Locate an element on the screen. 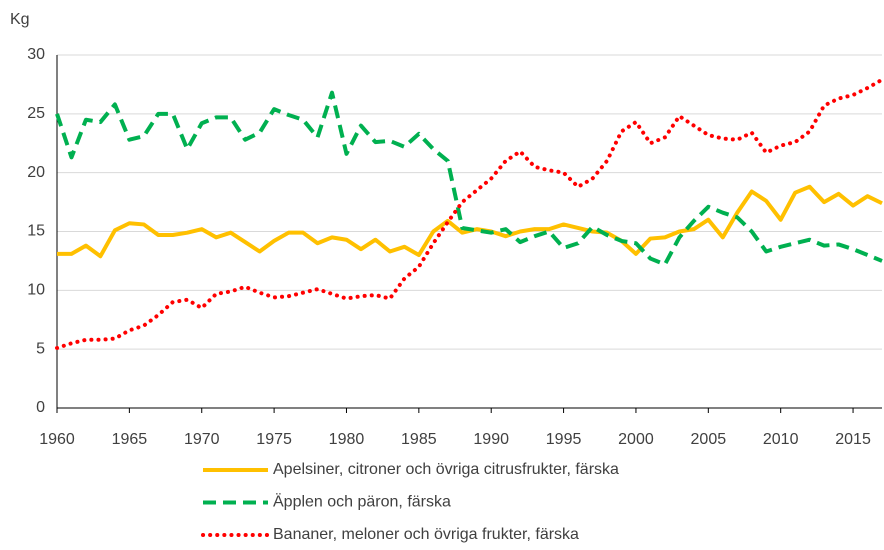  y-tick-label: 25 is located at coordinates (36, 113).